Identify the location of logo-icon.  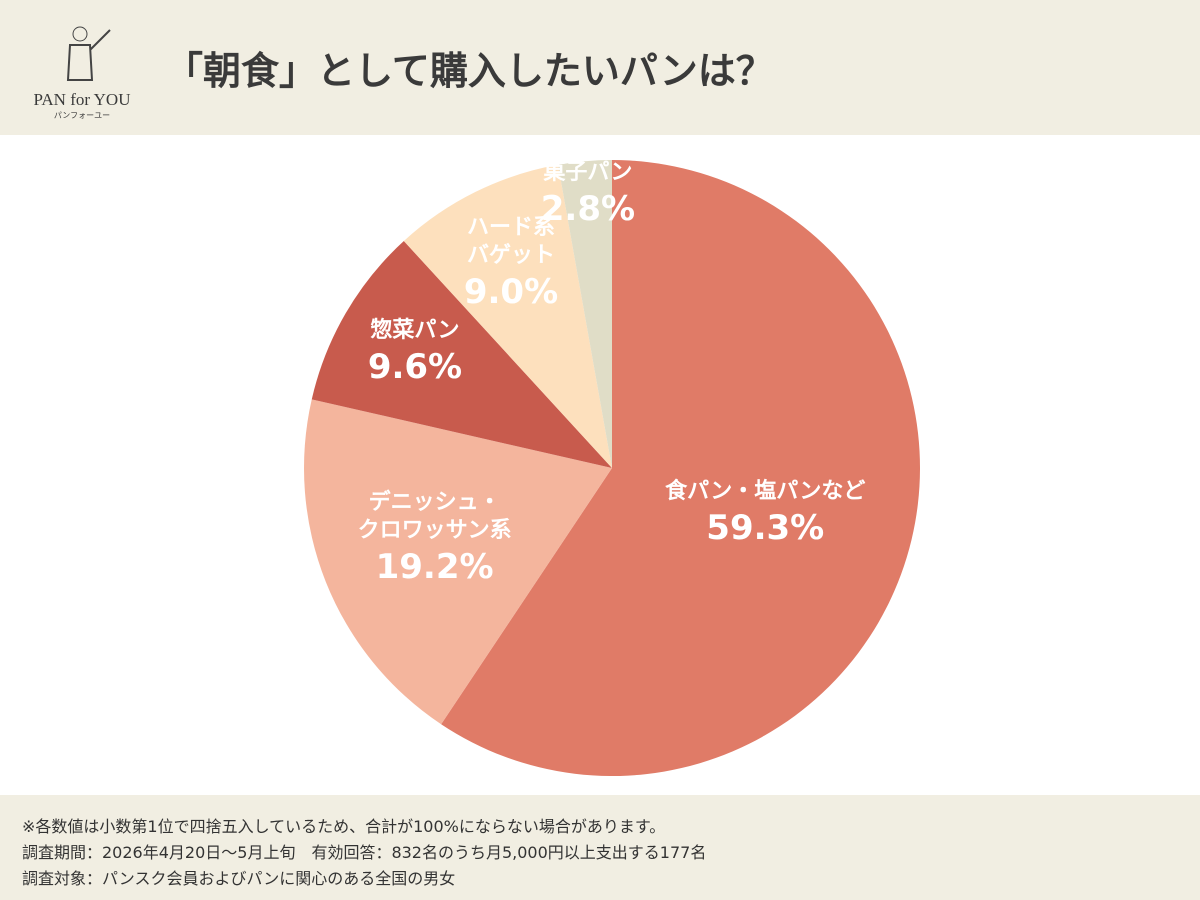
(88, 53).